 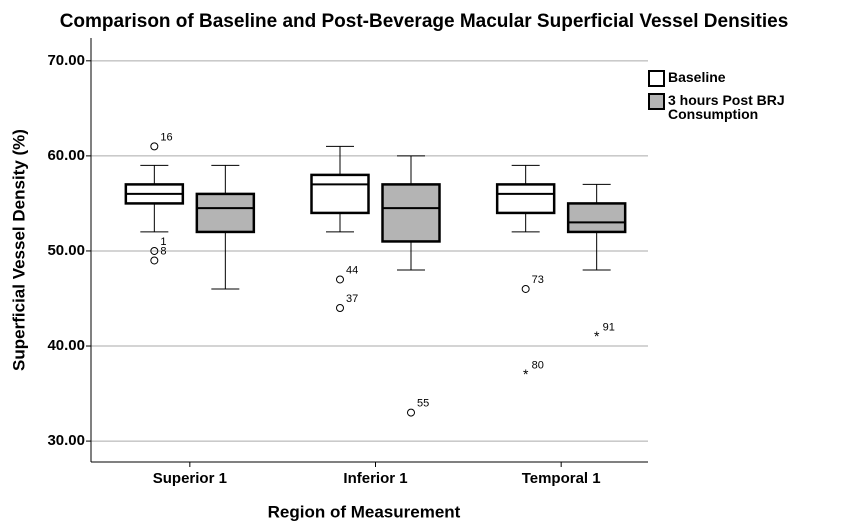 I want to click on y-tick-label: 30.00, so click(x=66, y=440).